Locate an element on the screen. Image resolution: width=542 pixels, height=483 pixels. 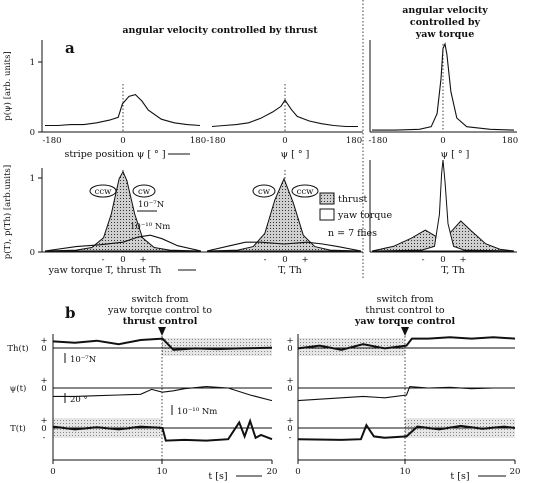
br-xtick-10: 10 is located at coordinates (405, 472).